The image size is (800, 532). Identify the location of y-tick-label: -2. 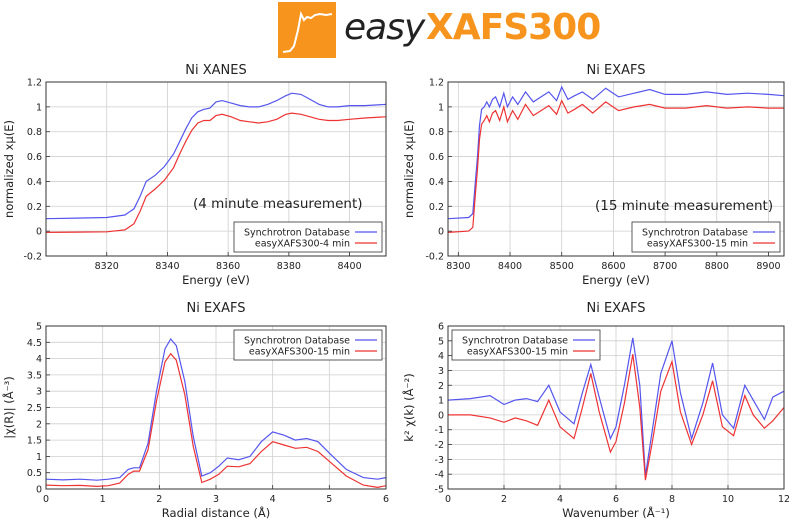
(439, 445).